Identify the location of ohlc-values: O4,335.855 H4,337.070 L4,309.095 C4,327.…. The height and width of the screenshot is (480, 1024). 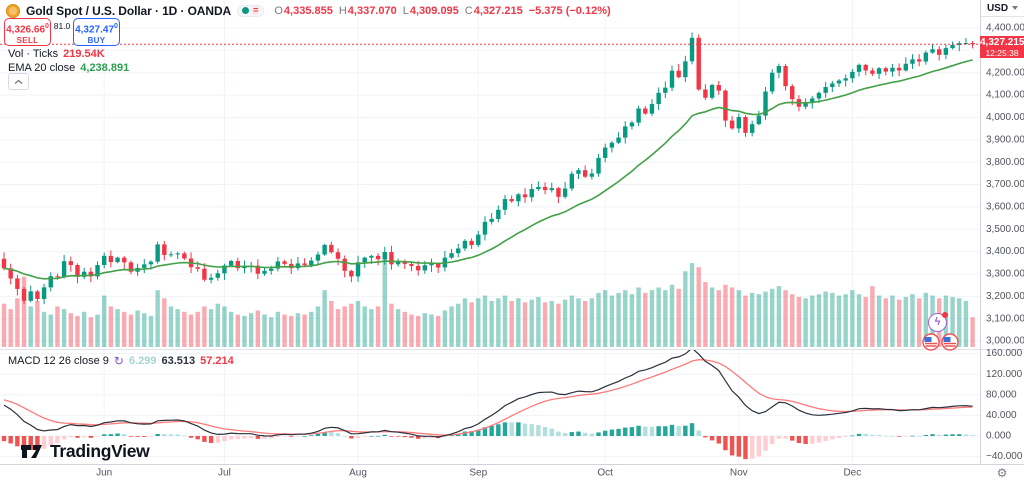
(442, 10).